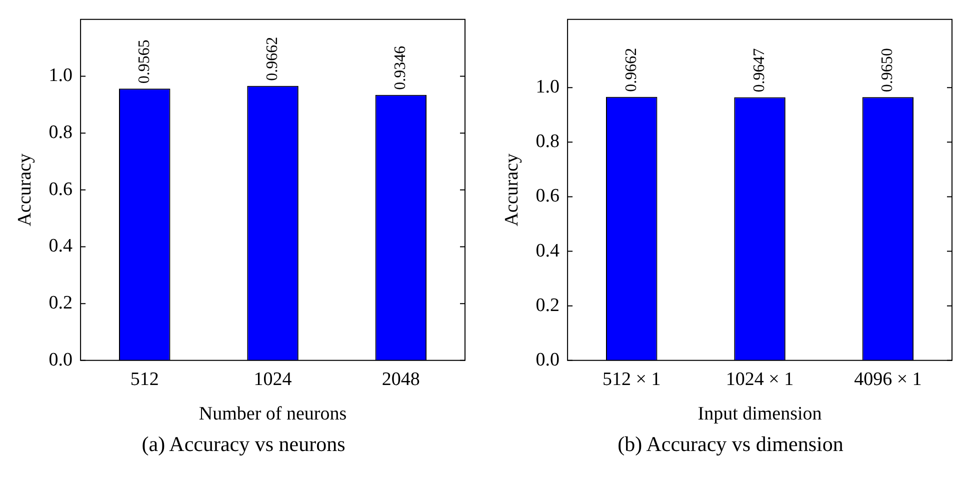 This screenshot has width=974, height=487. What do you see at coordinates (631, 379) in the screenshot?
I see `x-tick-label: 512 × 1` at bounding box center [631, 379].